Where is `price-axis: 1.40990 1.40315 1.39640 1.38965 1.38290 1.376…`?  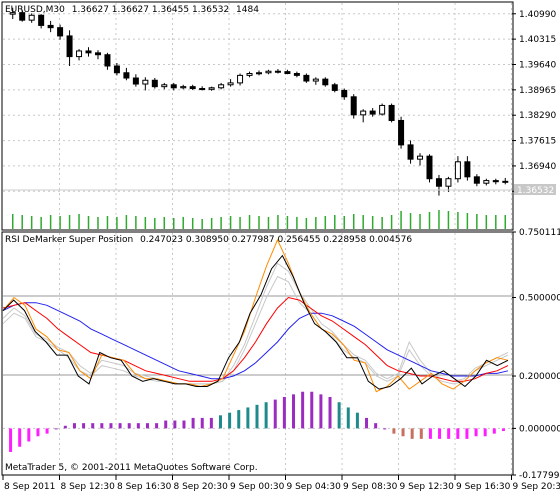
price-axis: 1.40990 1.40315 1.39640 1.38965 1.38290 1.376… is located at coordinates (534, 104).